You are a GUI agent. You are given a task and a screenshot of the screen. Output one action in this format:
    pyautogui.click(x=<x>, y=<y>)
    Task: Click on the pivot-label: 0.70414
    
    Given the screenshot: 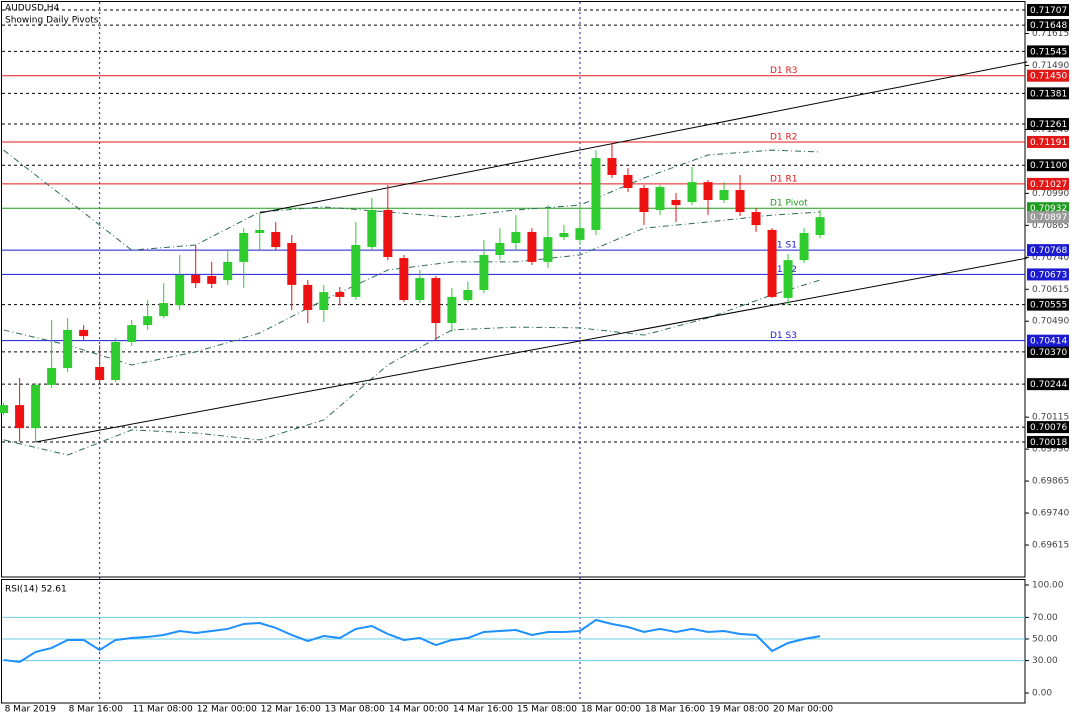 What is the action you would take?
    pyautogui.click(x=1048, y=342)
    